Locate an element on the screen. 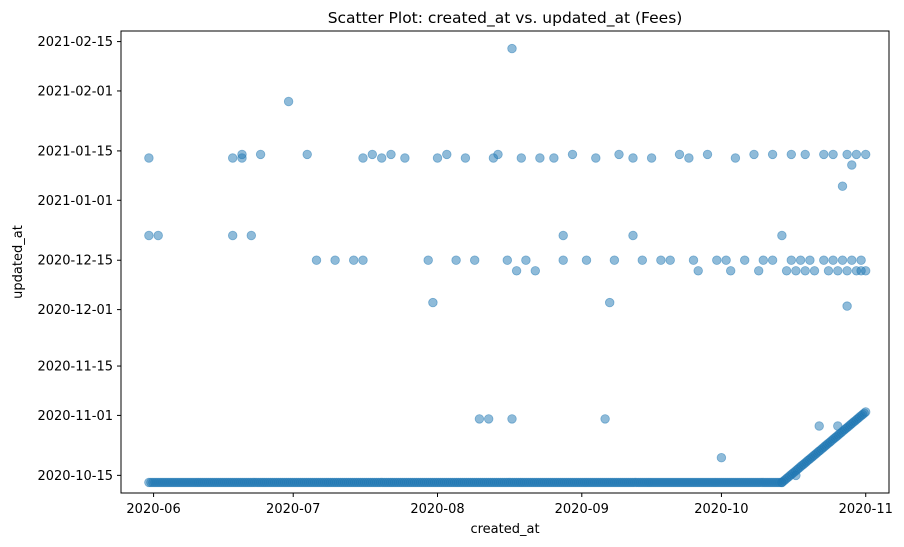 The width and height of the screenshot is (904, 547). x-tick-label: 2020-11 is located at coordinates (866, 509).